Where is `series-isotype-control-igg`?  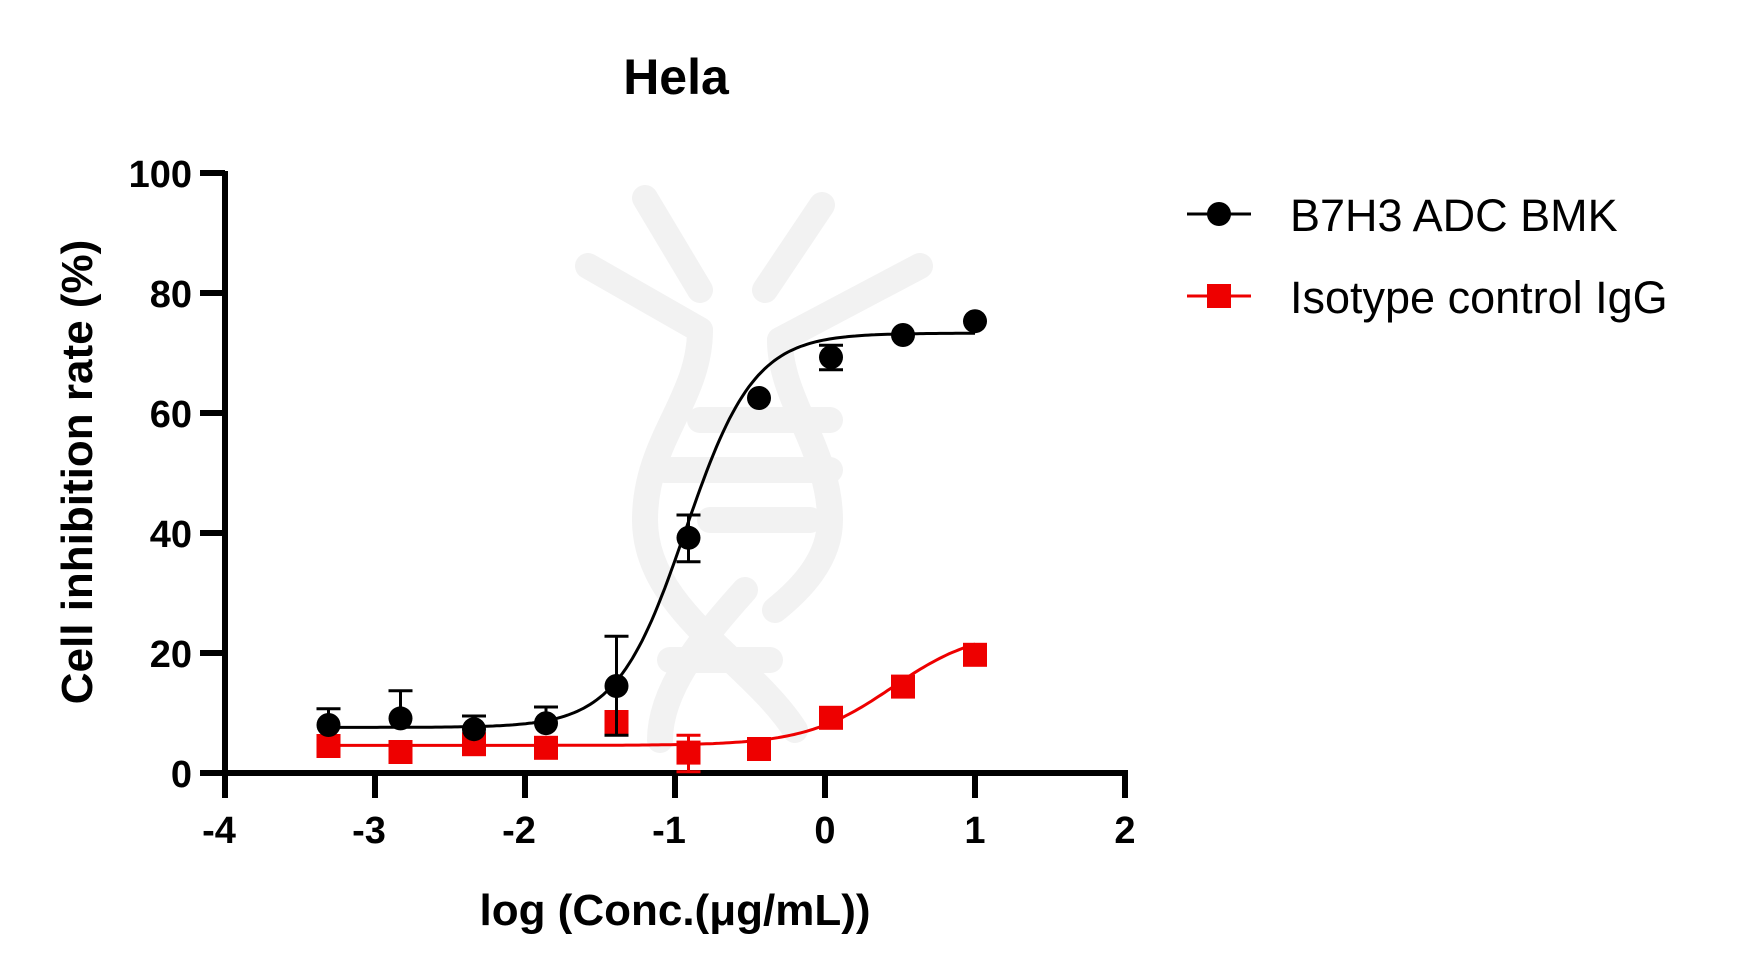 series-isotype-control-igg is located at coordinates (651, 708).